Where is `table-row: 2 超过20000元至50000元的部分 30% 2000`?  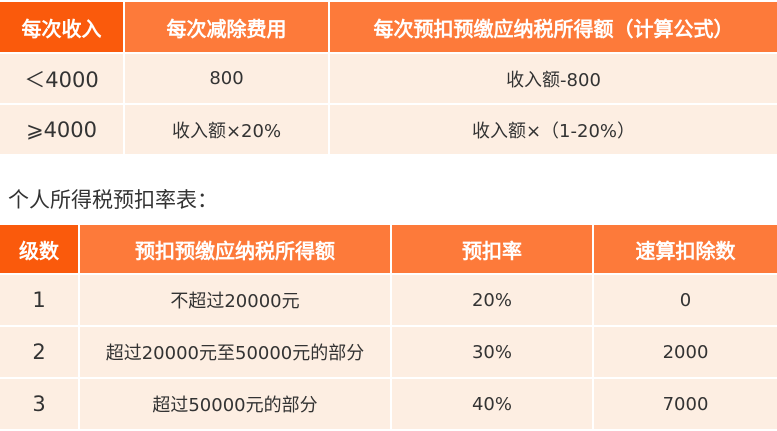
table-row: 2 超过20000元至50000元的部分 30% 2000 is located at coordinates (388, 352).